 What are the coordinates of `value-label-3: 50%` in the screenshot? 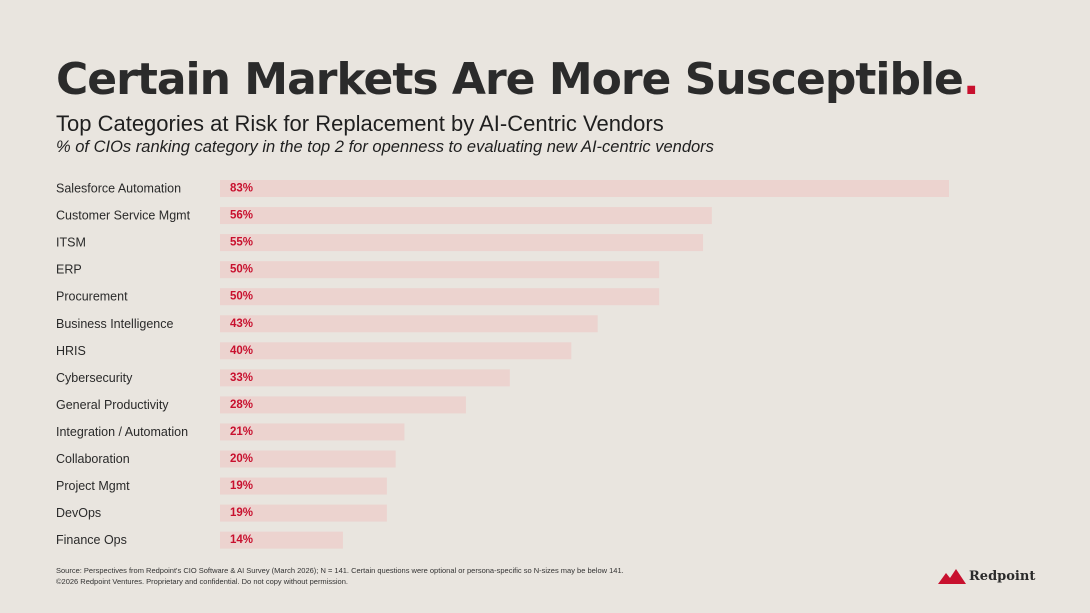 It's located at (241, 270).